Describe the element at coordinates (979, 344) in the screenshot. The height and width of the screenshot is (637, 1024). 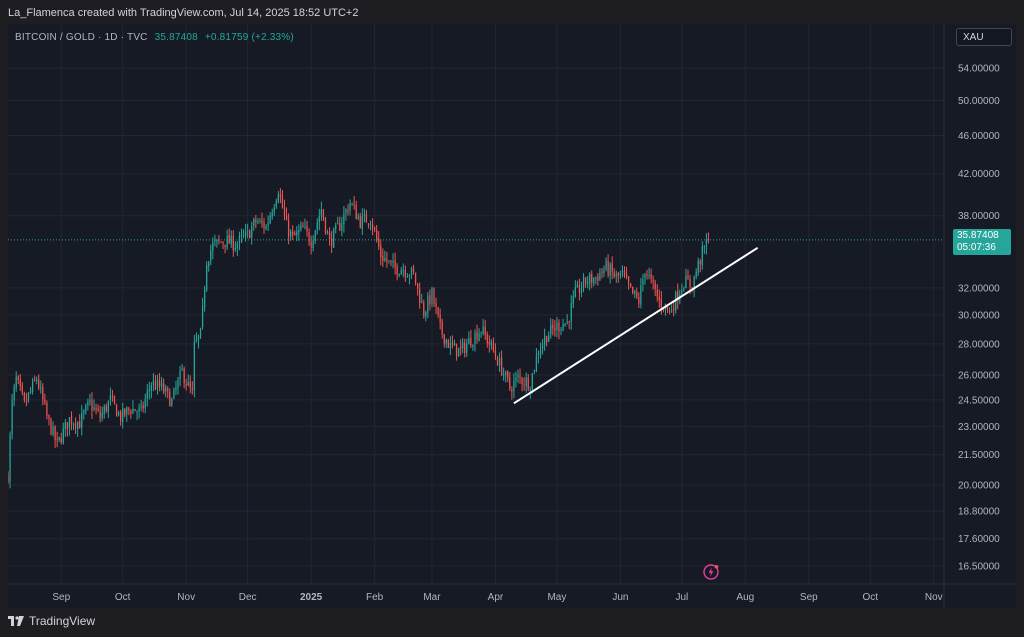
I see `price-tick-label: 28.00000` at that location.